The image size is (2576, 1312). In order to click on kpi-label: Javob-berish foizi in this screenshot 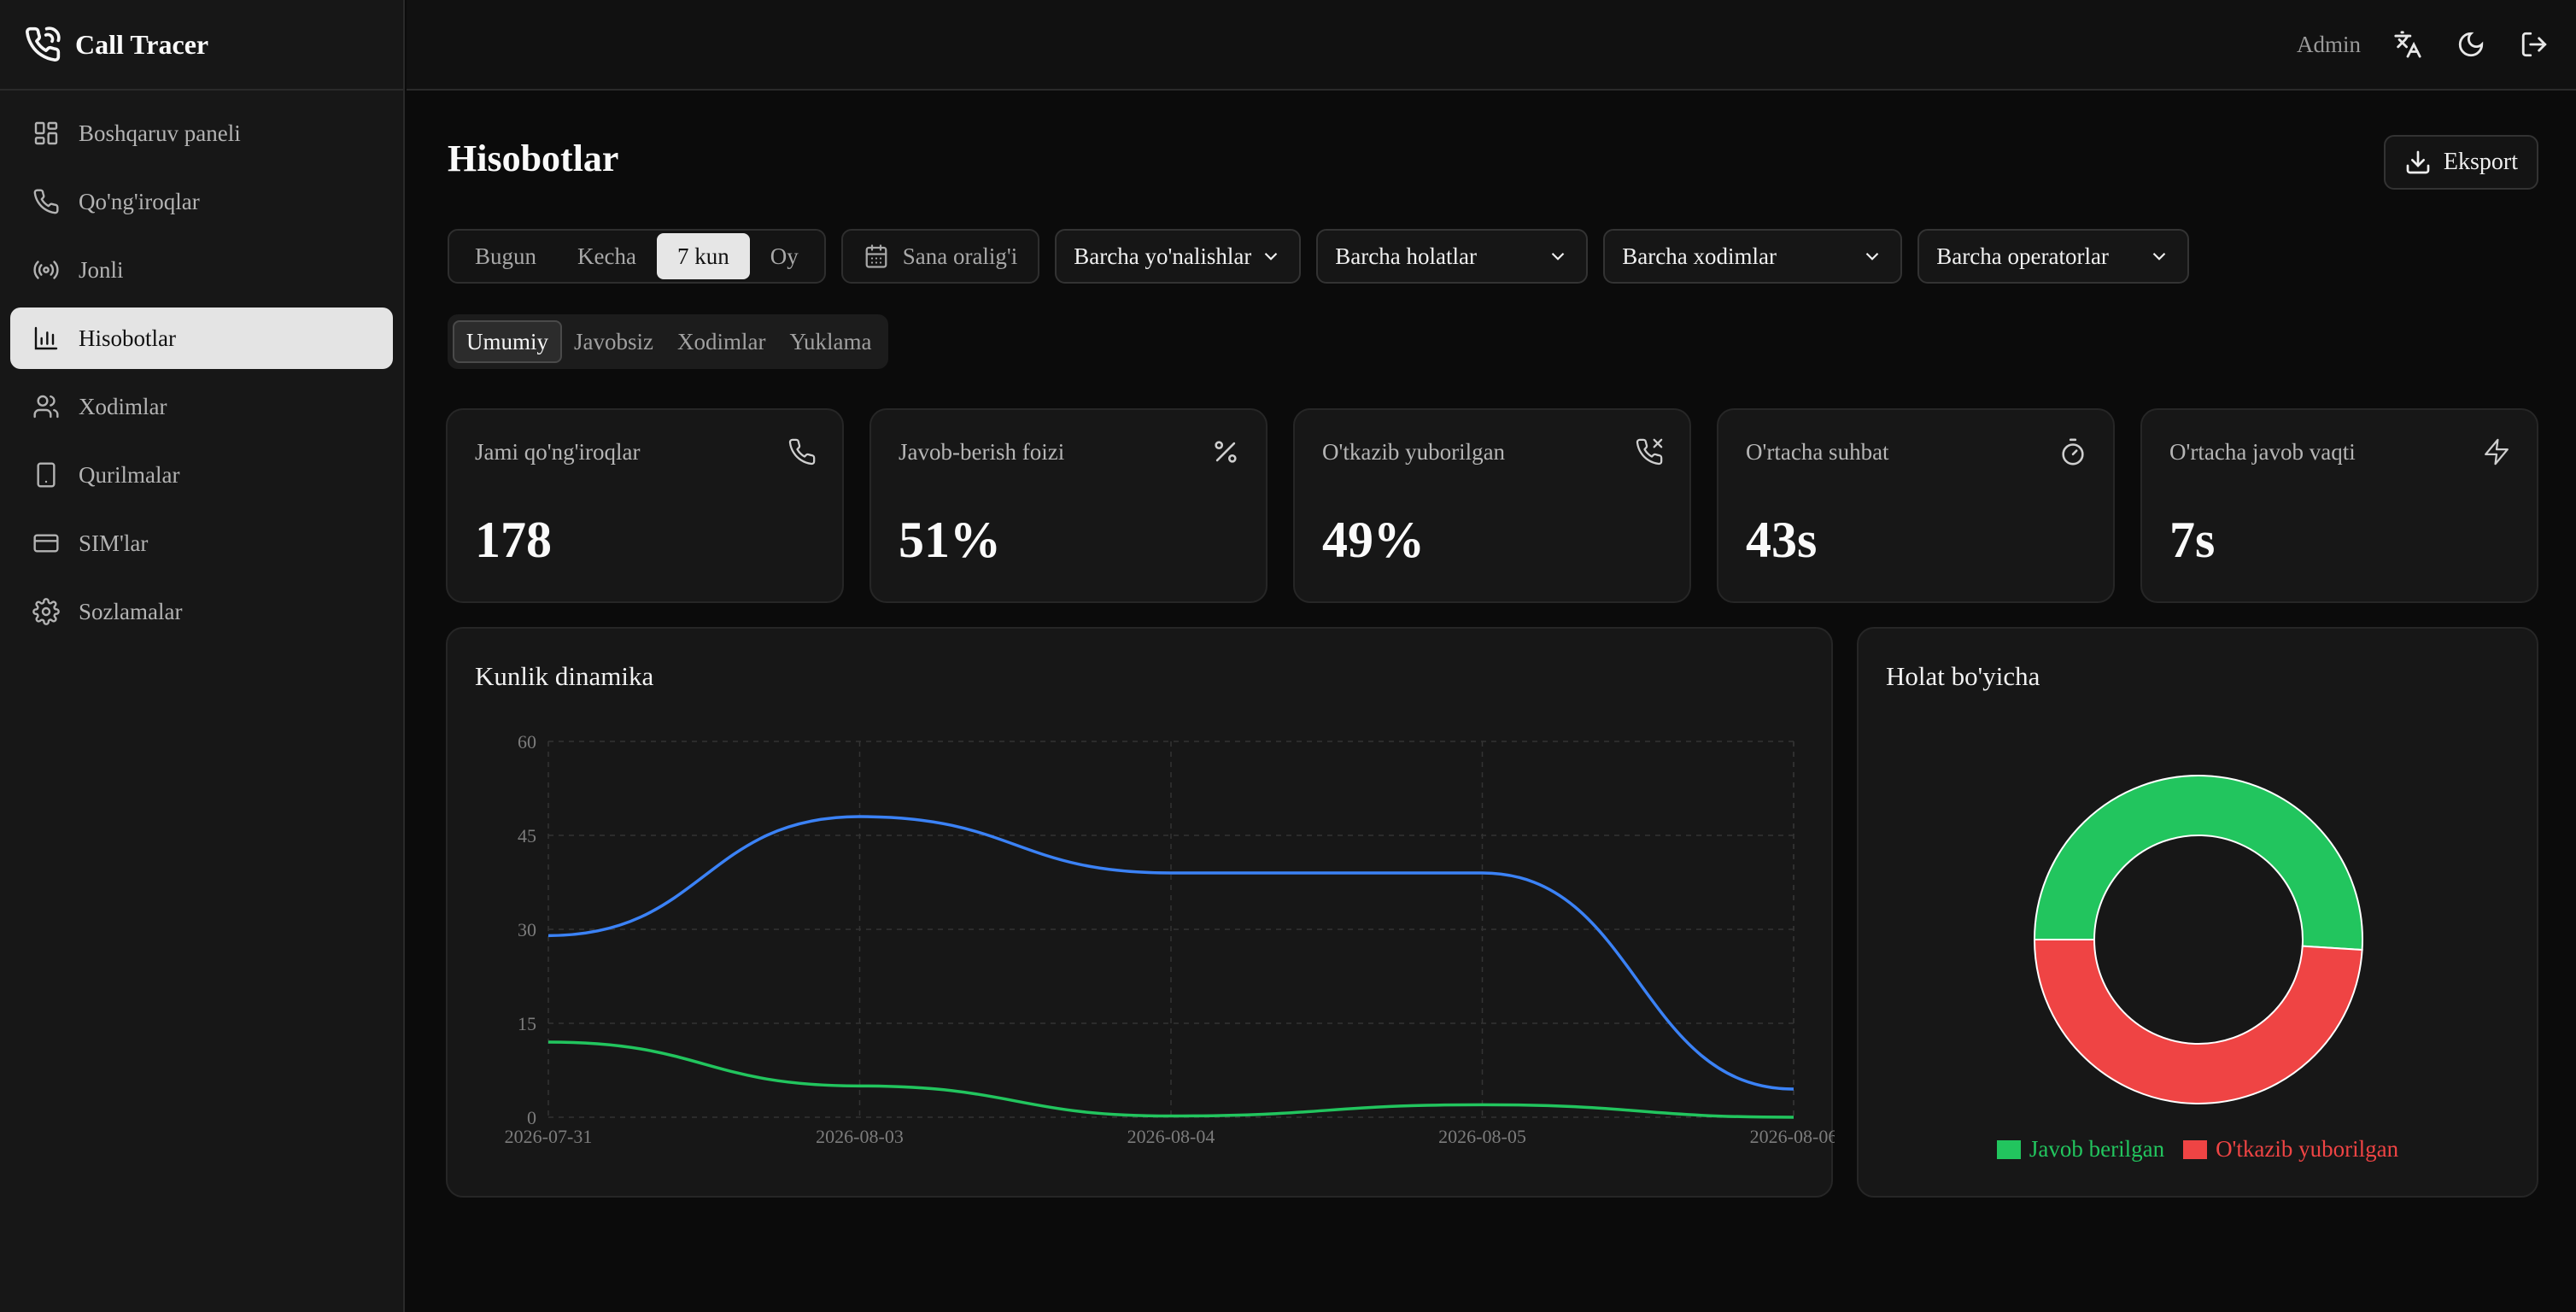, I will do `click(982, 452)`.